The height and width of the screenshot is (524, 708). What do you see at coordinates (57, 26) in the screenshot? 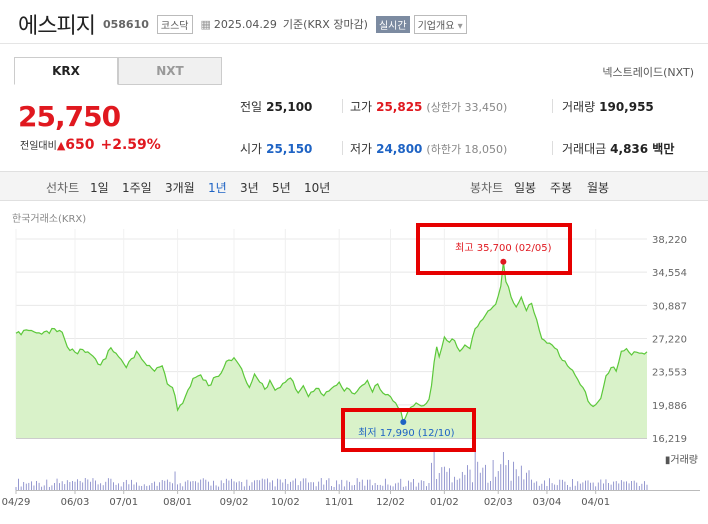
I see `stock-name: 에스피지` at bounding box center [57, 26].